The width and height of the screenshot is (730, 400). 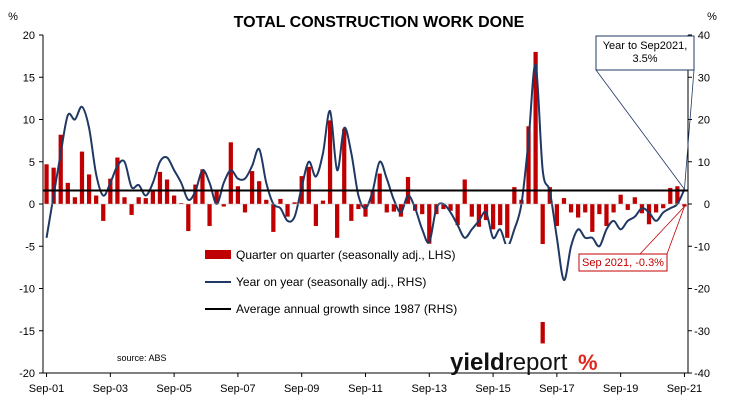 I want to click on legend-swatch-qoq, so click(x=218, y=254).